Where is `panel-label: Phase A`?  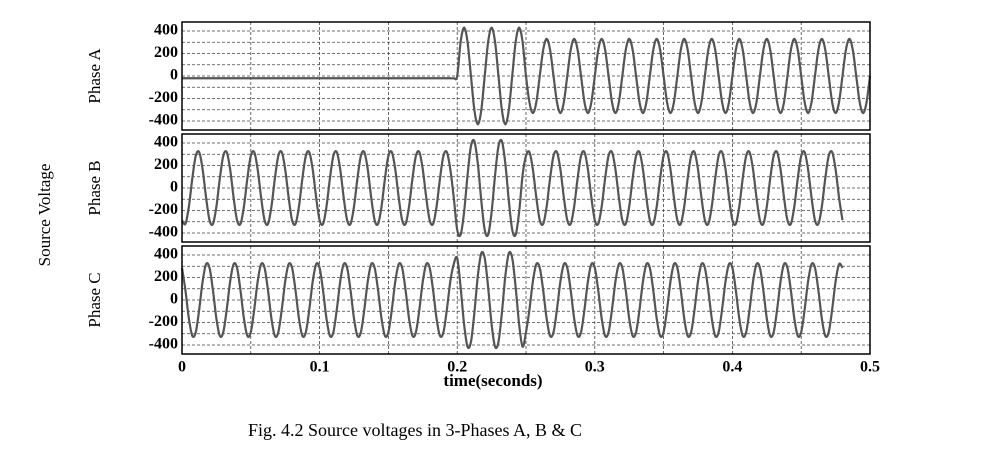
panel-label: Phase A is located at coordinates (94, 76).